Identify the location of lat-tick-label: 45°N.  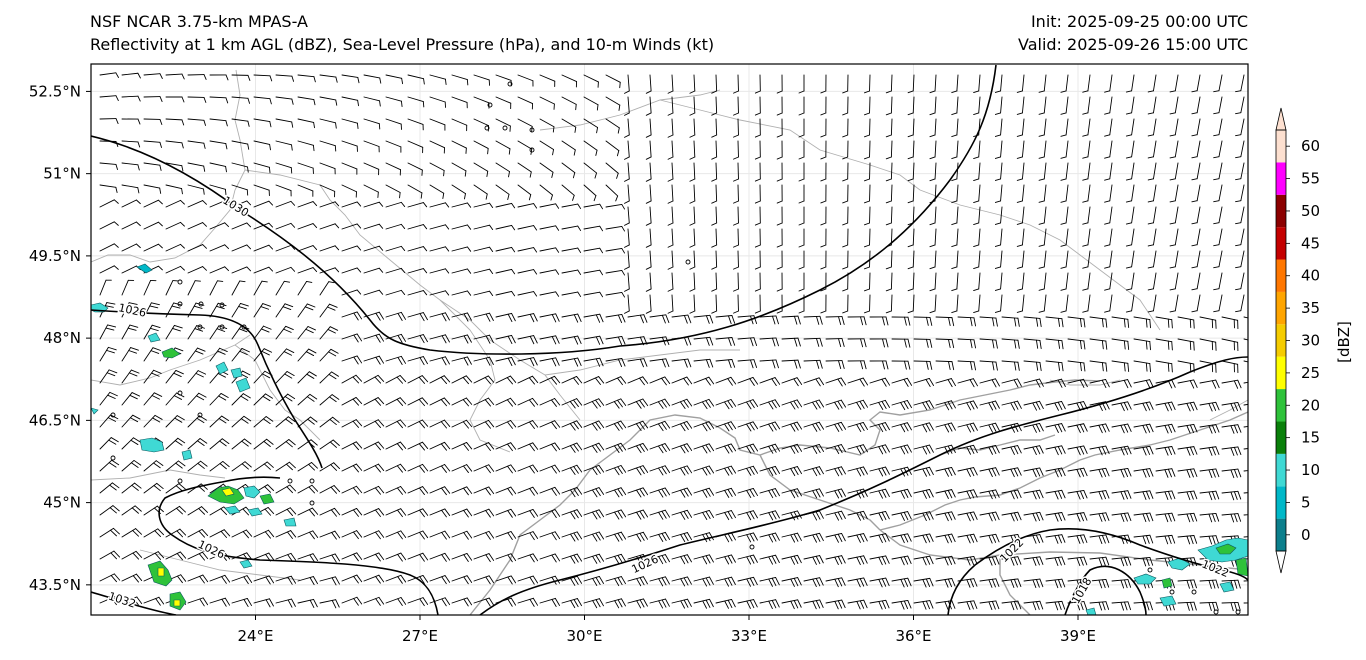
(62, 503).